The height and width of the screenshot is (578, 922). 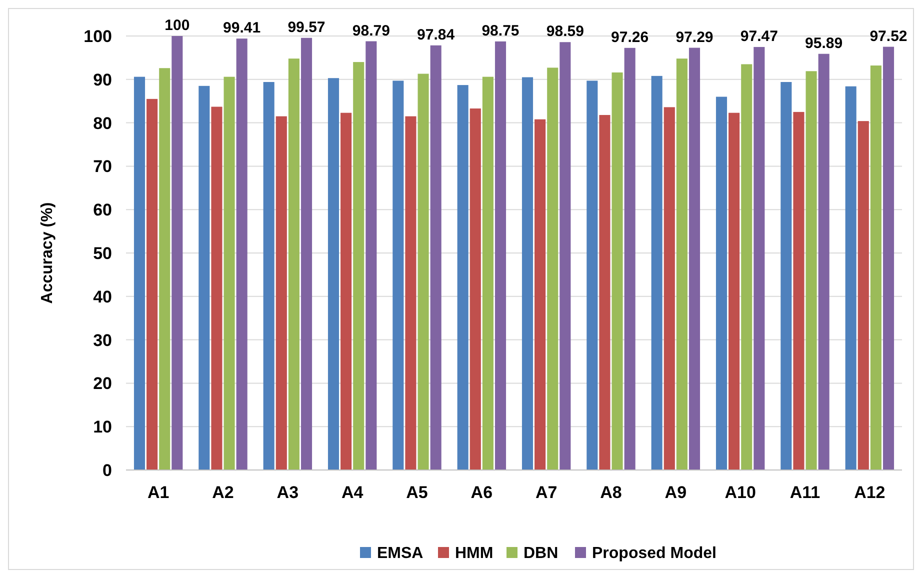 I want to click on data-label: 99.41, so click(x=242, y=28).